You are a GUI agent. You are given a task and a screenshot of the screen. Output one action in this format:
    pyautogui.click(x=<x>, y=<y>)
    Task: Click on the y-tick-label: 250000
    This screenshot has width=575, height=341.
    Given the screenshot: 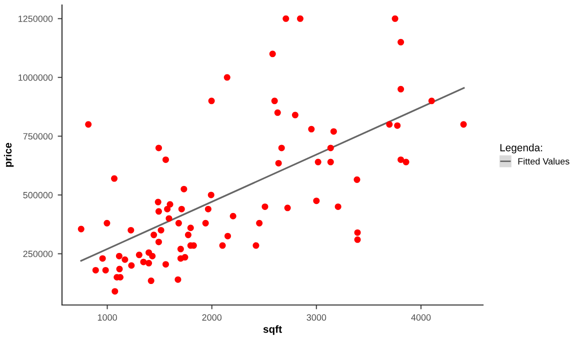 What is the action you would take?
    pyautogui.click(x=38, y=254)
    